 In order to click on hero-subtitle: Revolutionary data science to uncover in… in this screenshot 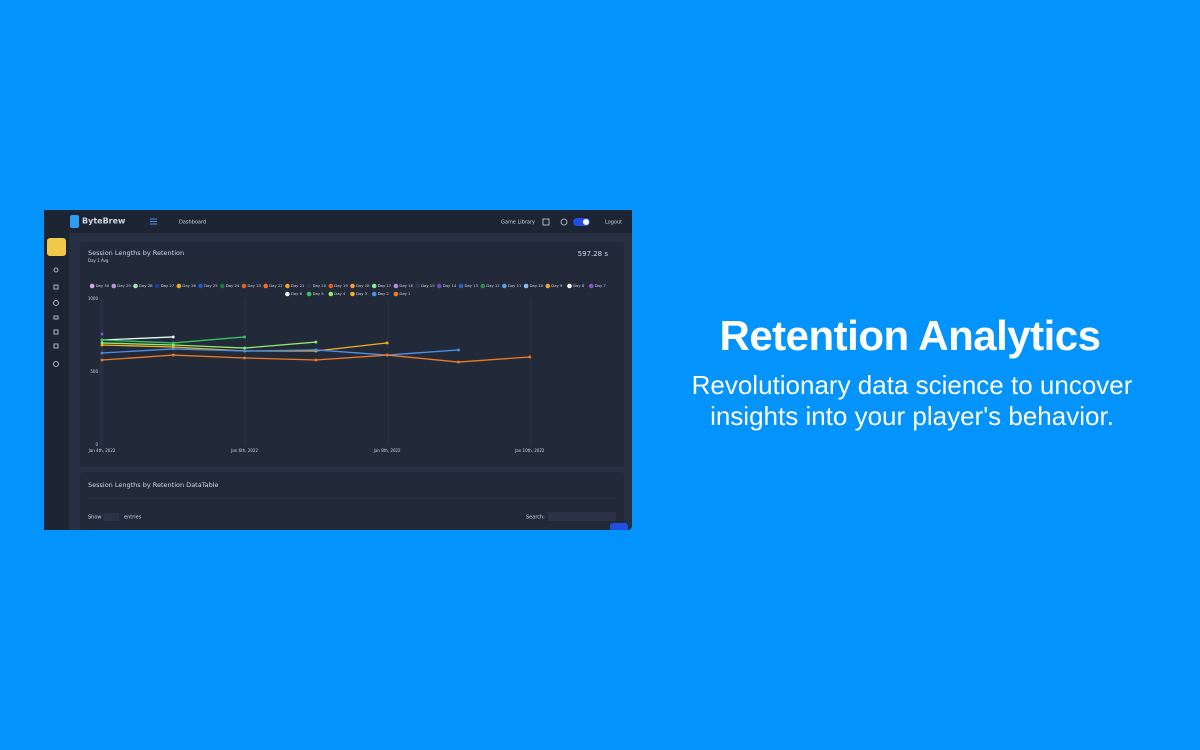, I will do `click(912, 400)`.